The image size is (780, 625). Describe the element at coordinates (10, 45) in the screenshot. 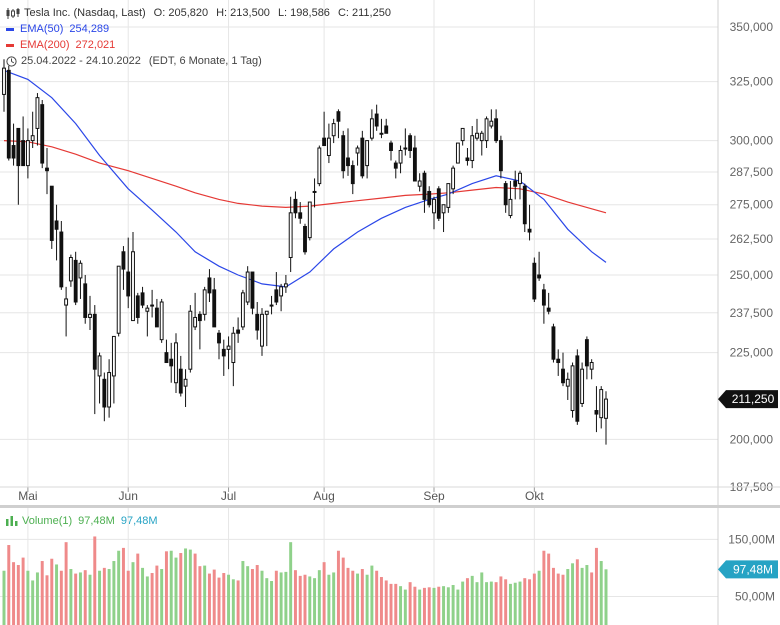

I see `ema200-swatch` at that location.